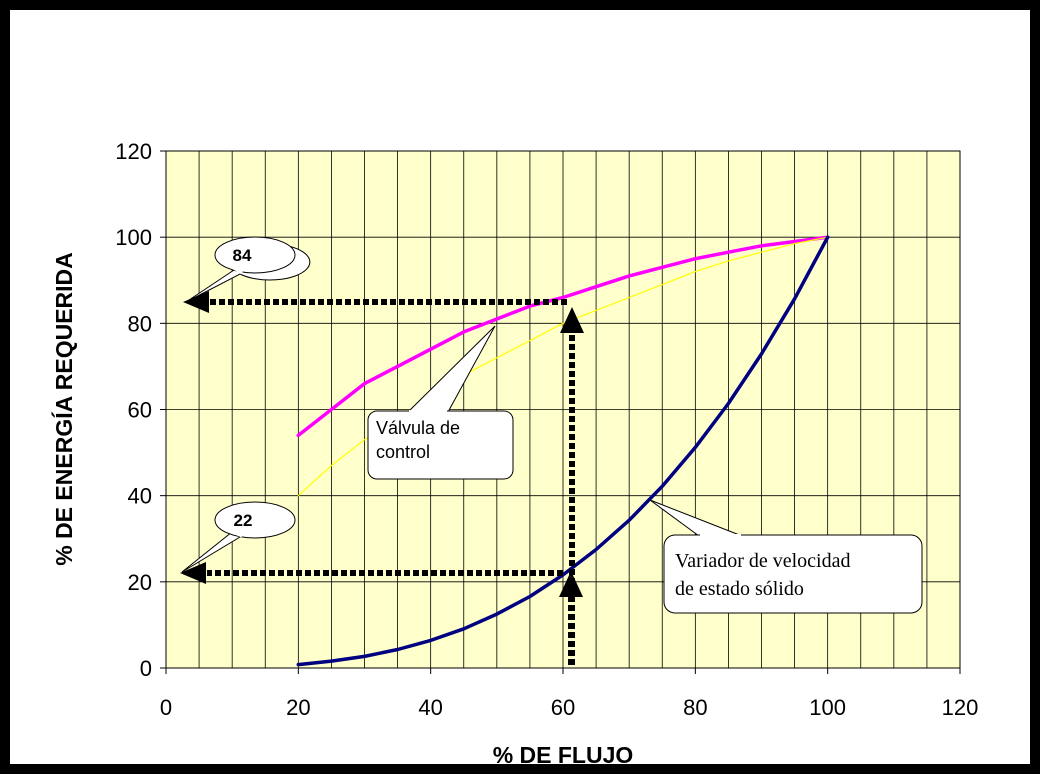 This screenshot has height=784, width=1040. What do you see at coordinates (793, 574) in the screenshot?
I see `callout-variador-box` at bounding box center [793, 574].